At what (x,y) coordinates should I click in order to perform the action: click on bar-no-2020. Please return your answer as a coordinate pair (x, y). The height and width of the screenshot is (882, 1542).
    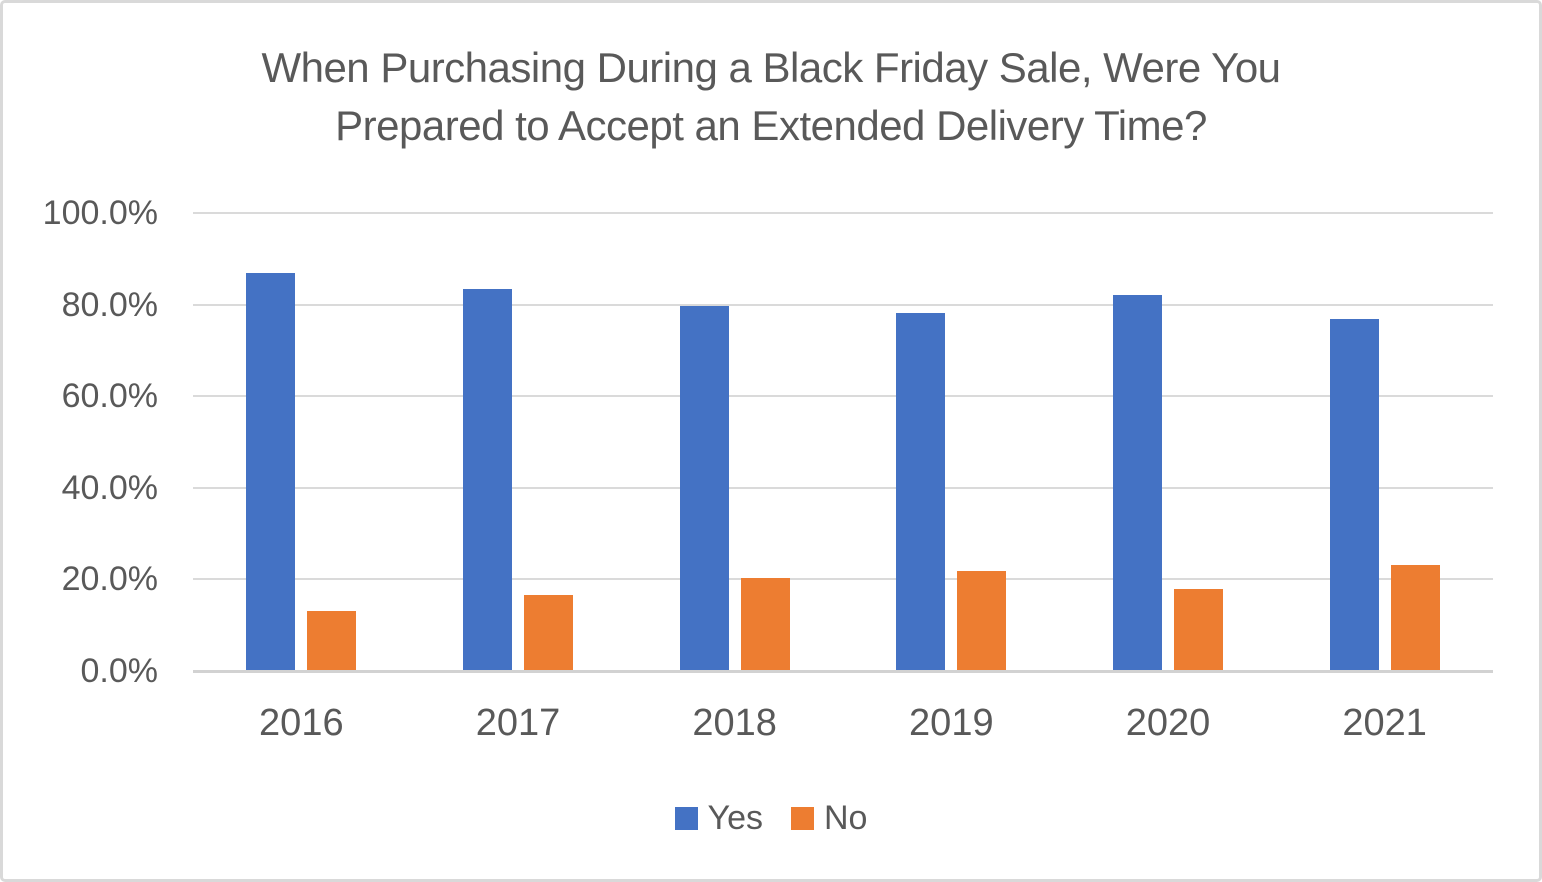
    Looking at the image, I should click on (1198, 629).